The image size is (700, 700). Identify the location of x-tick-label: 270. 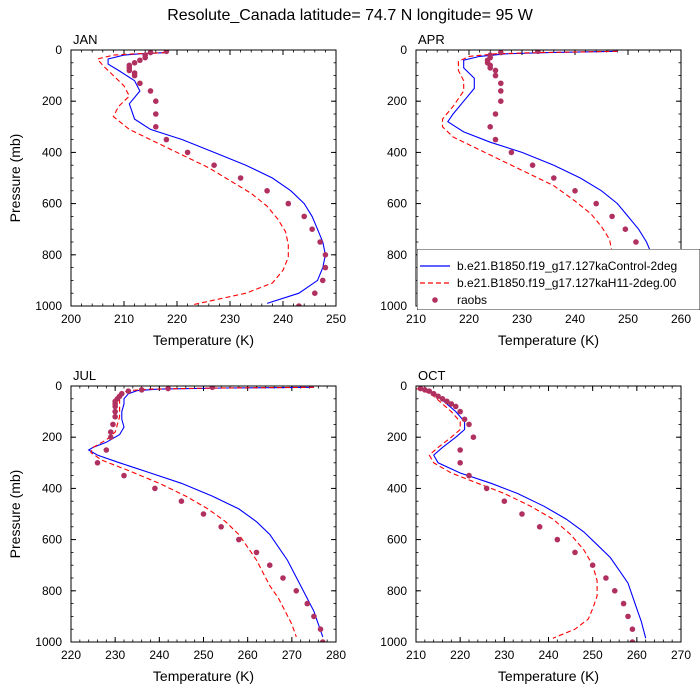
(292, 655).